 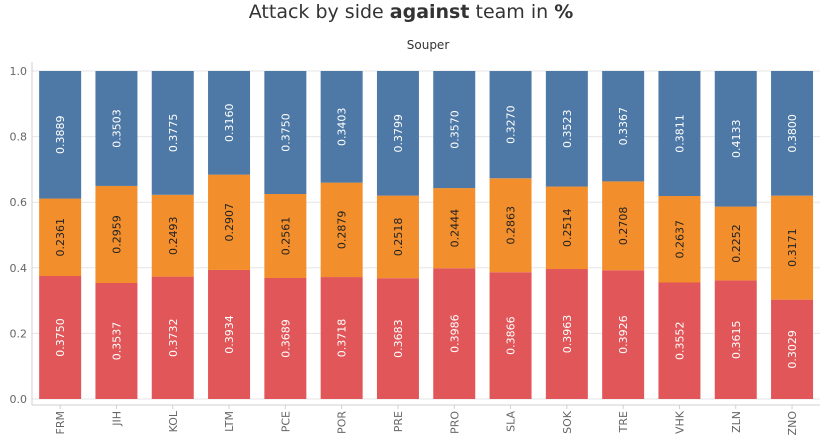 What do you see at coordinates (19, 137) in the screenshot?
I see `y-tick-label: 0.8` at bounding box center [19, 137].